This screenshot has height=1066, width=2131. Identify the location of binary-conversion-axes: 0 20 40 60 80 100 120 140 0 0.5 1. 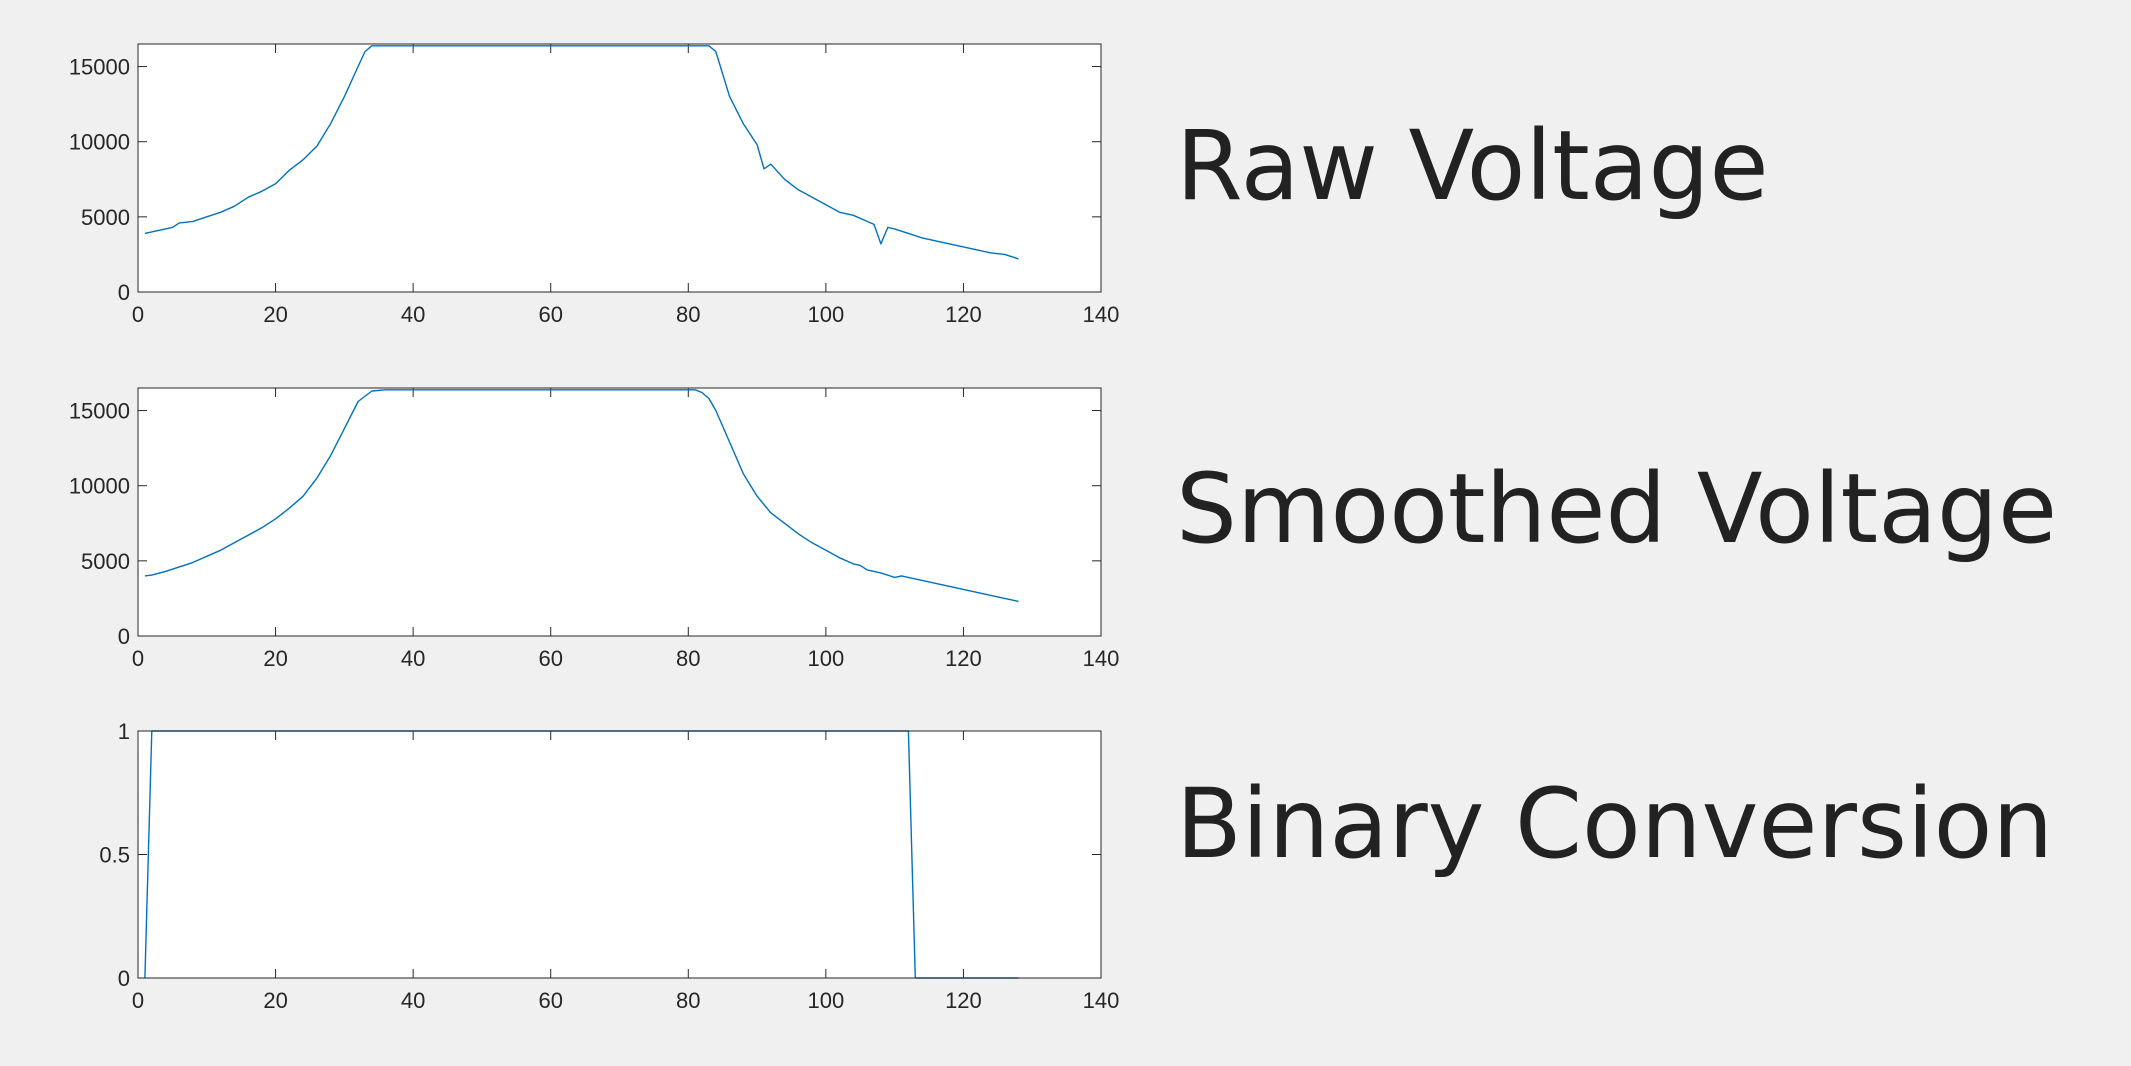
(609, 866).